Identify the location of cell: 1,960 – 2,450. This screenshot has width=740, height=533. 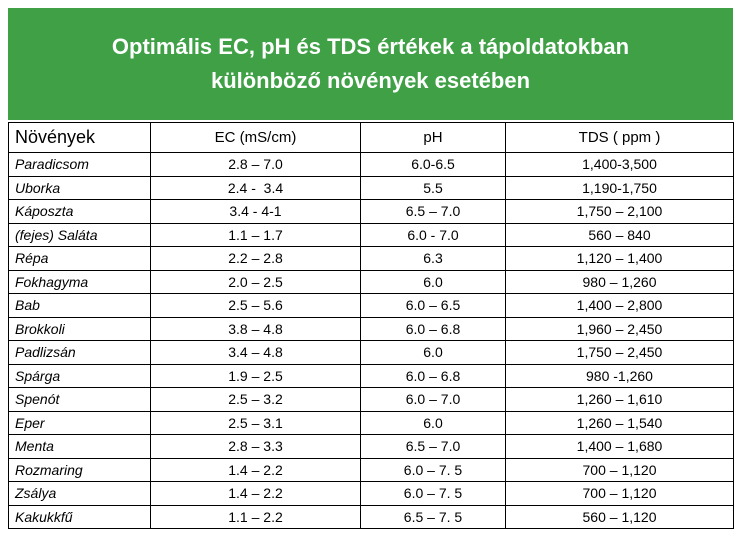
(619, 328).